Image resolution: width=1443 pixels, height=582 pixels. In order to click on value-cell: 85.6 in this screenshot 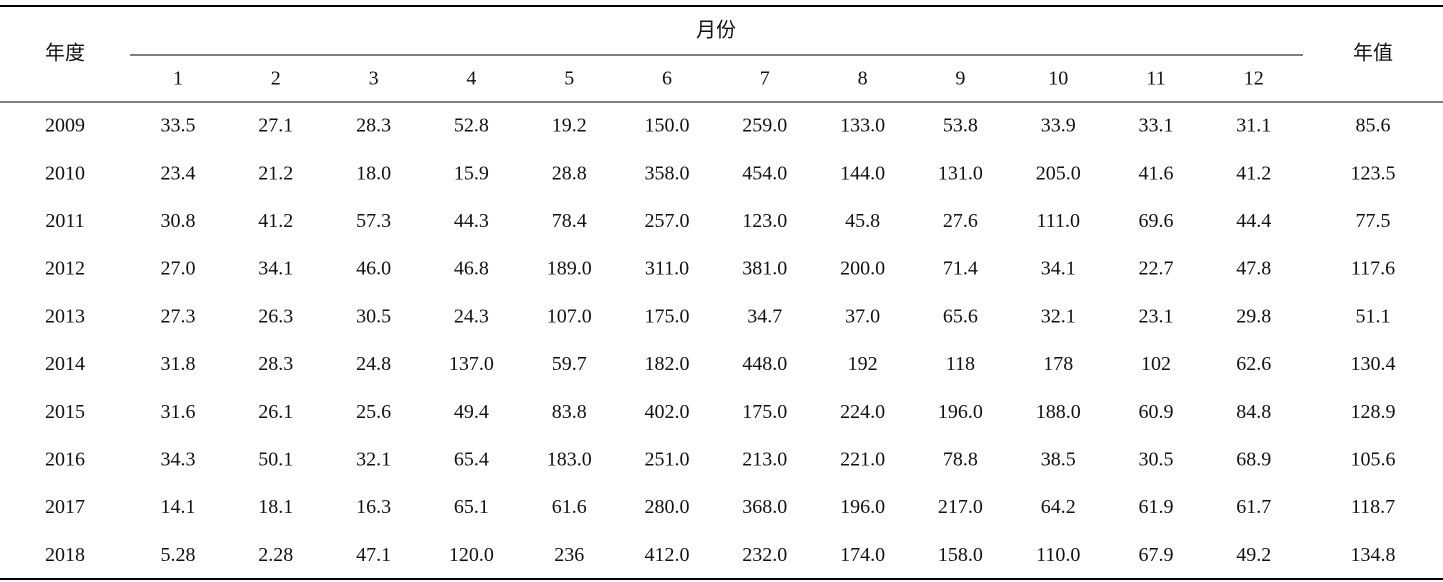, I will do `click(1373, 126)`.